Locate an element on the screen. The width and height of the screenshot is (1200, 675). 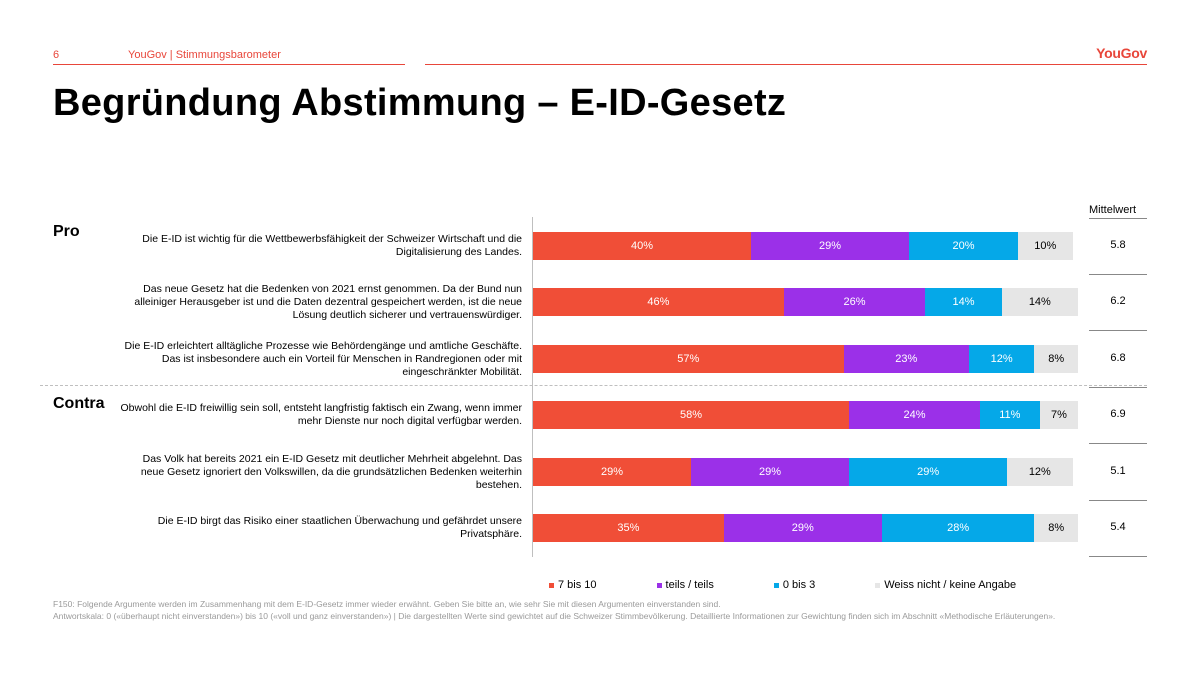
mean-value: 5.1 is located at coordinates (1118, 471).